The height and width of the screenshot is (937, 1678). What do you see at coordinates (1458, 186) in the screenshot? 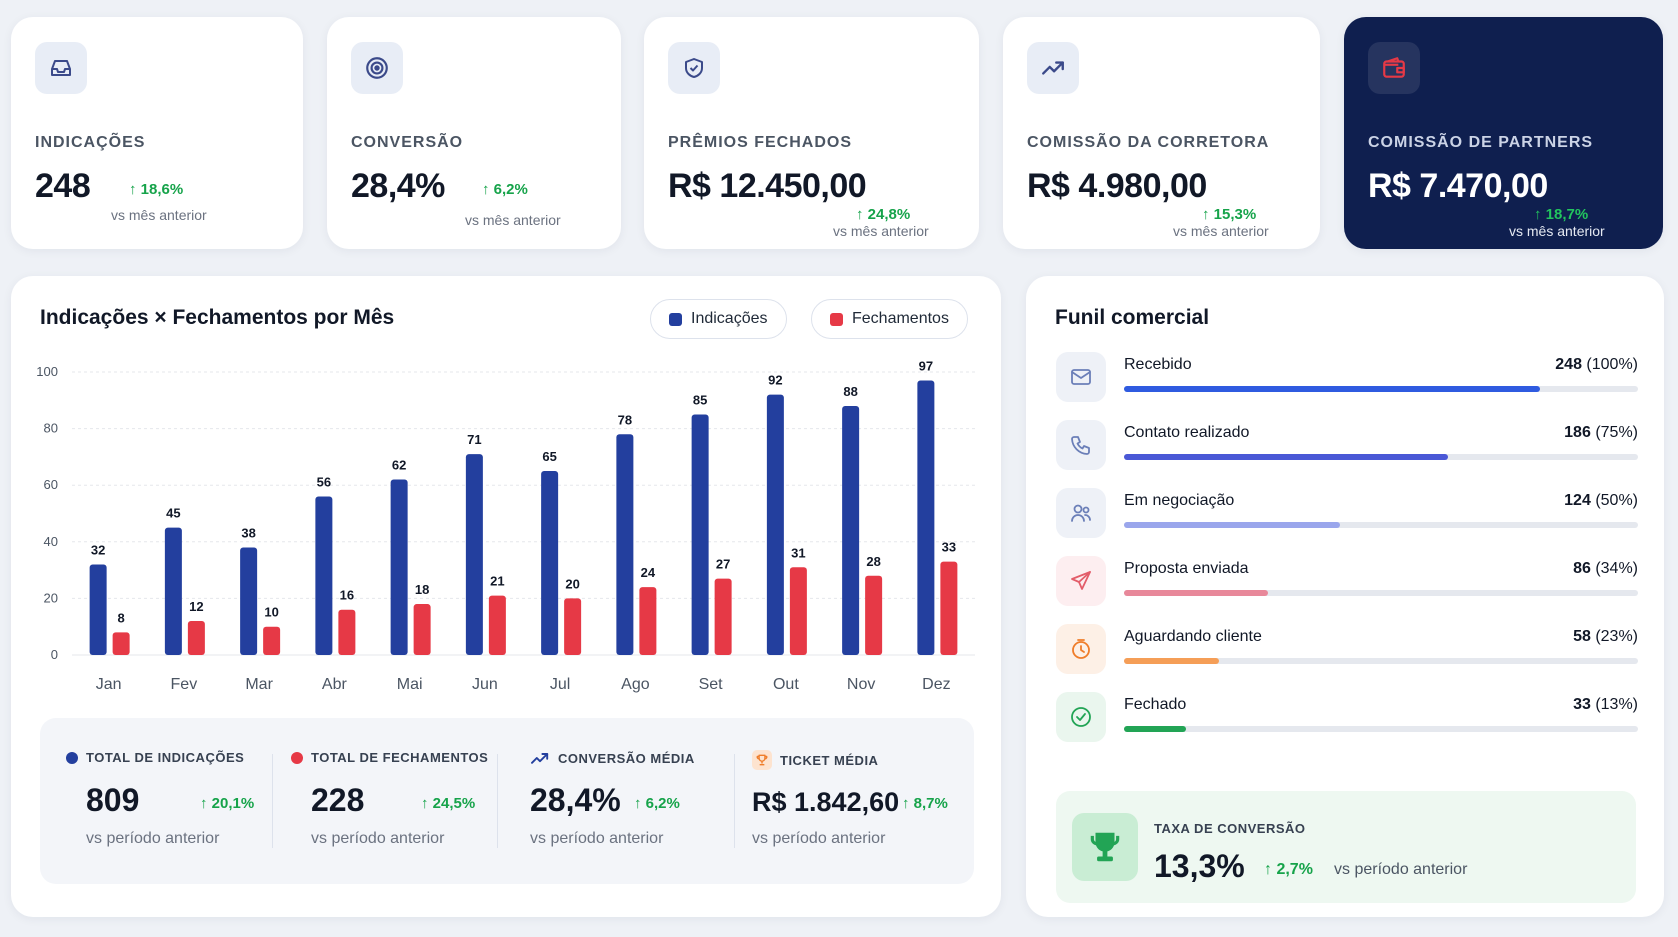
I see `kpi-value: R$ 7.470,00` at bounding box center [1458, 186].